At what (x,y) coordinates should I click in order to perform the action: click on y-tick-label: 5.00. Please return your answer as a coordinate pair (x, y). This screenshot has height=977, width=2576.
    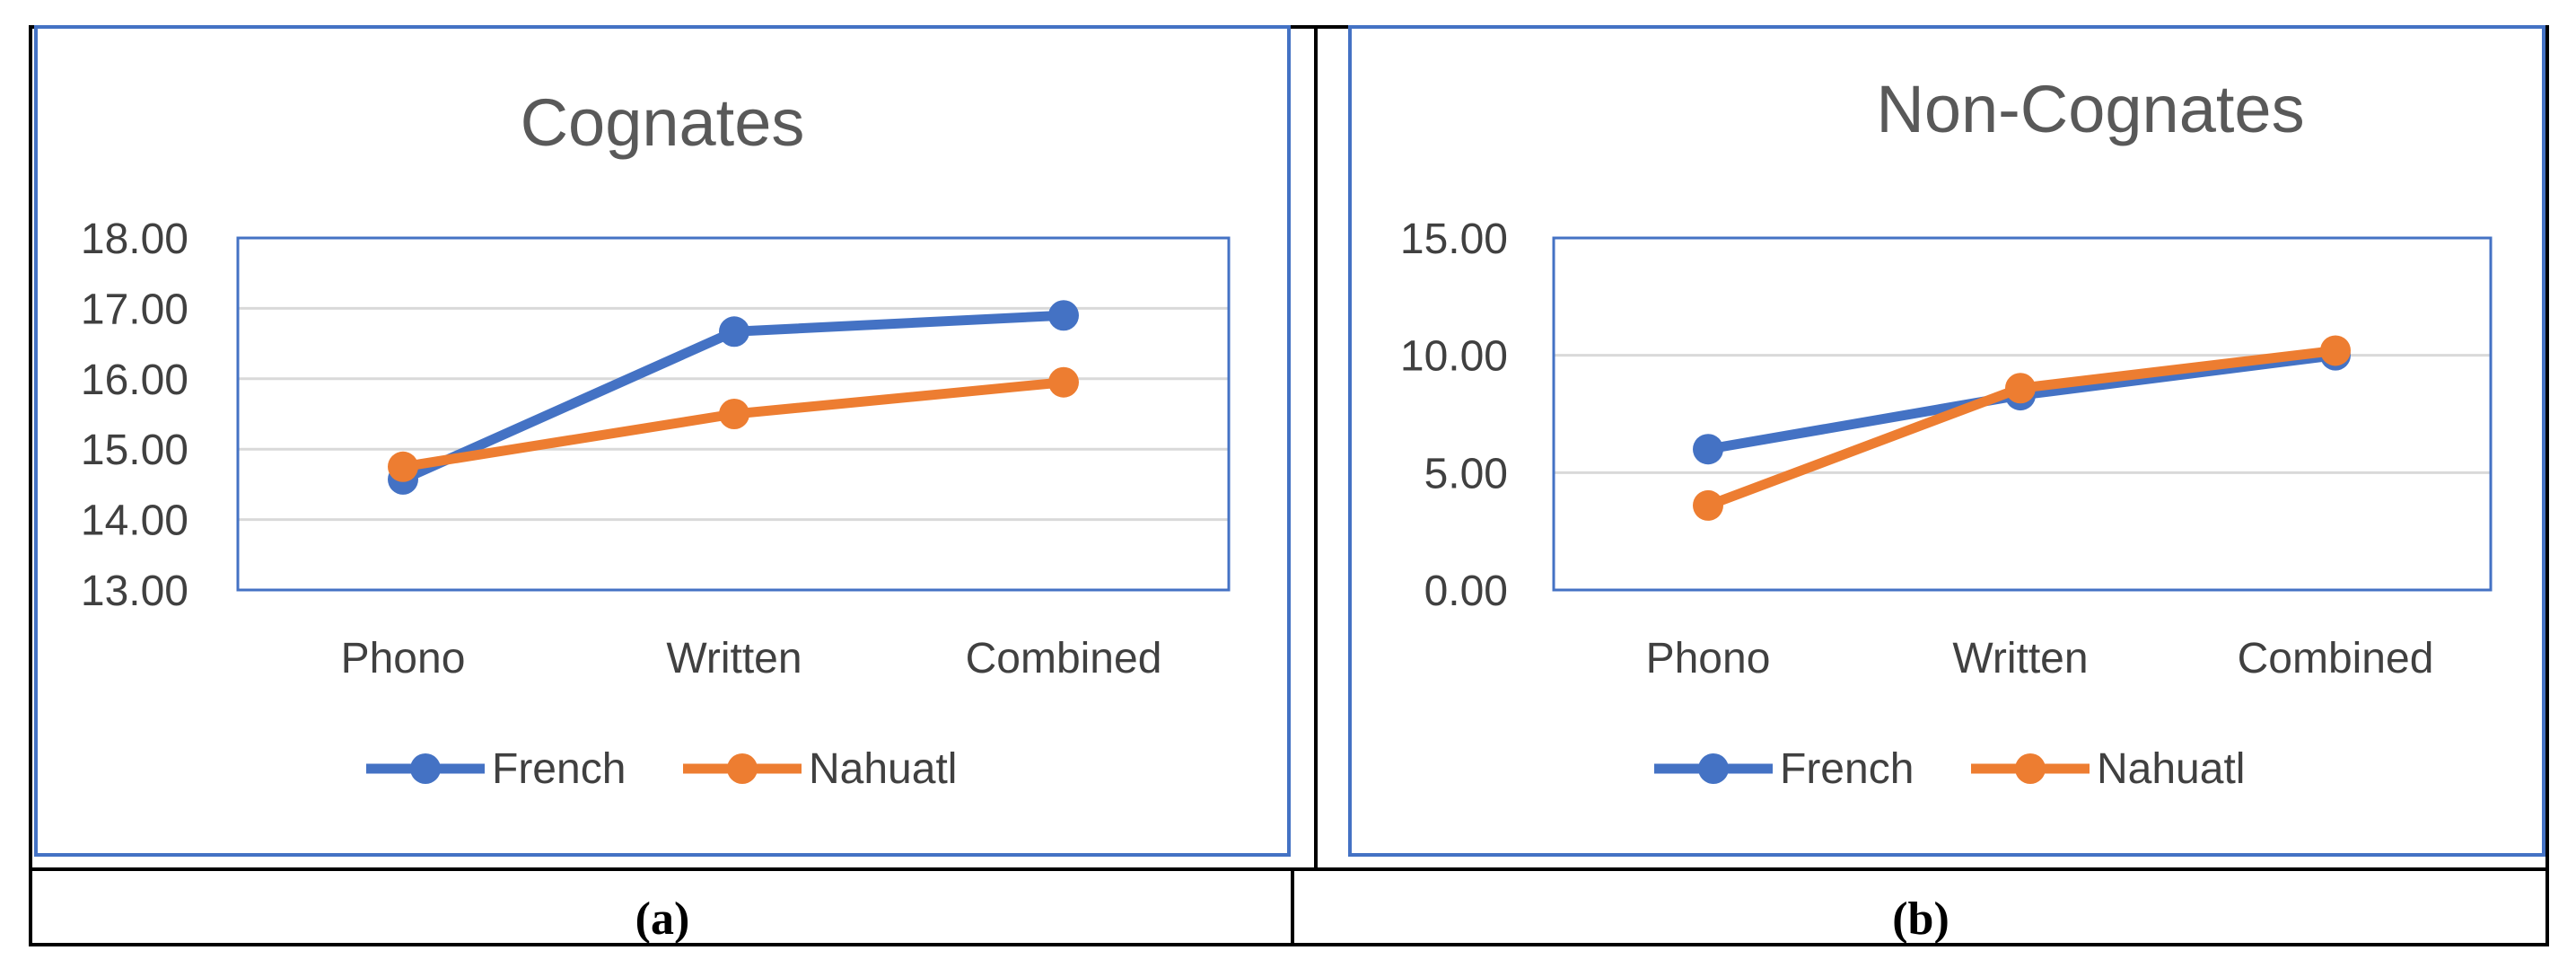
    Looking at the image, I should click on (1466, 473).